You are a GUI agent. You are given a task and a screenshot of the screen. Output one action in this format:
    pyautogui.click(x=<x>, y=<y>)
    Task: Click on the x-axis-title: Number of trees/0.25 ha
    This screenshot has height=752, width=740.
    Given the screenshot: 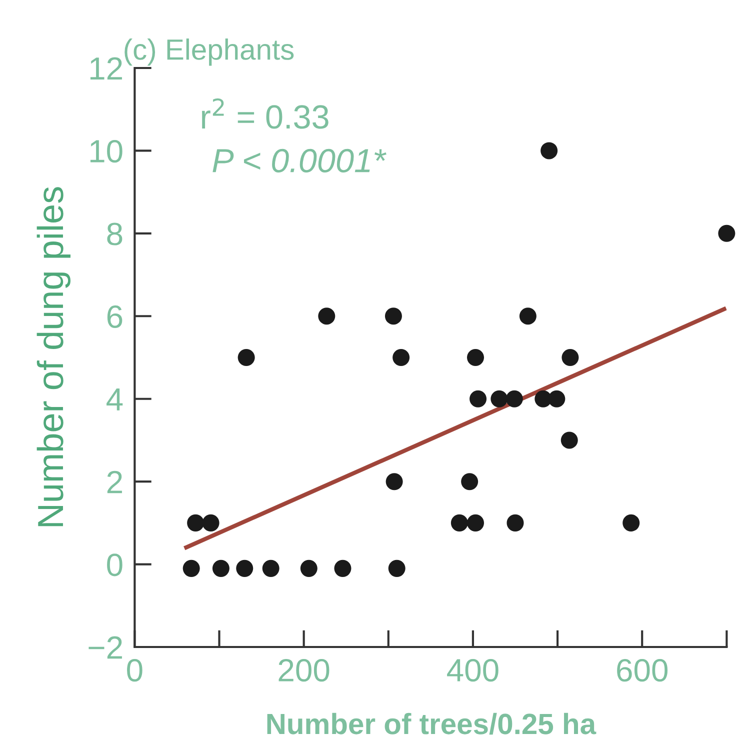 What is the action you would take?
    pyautogui.click(x=431, y=723)
    